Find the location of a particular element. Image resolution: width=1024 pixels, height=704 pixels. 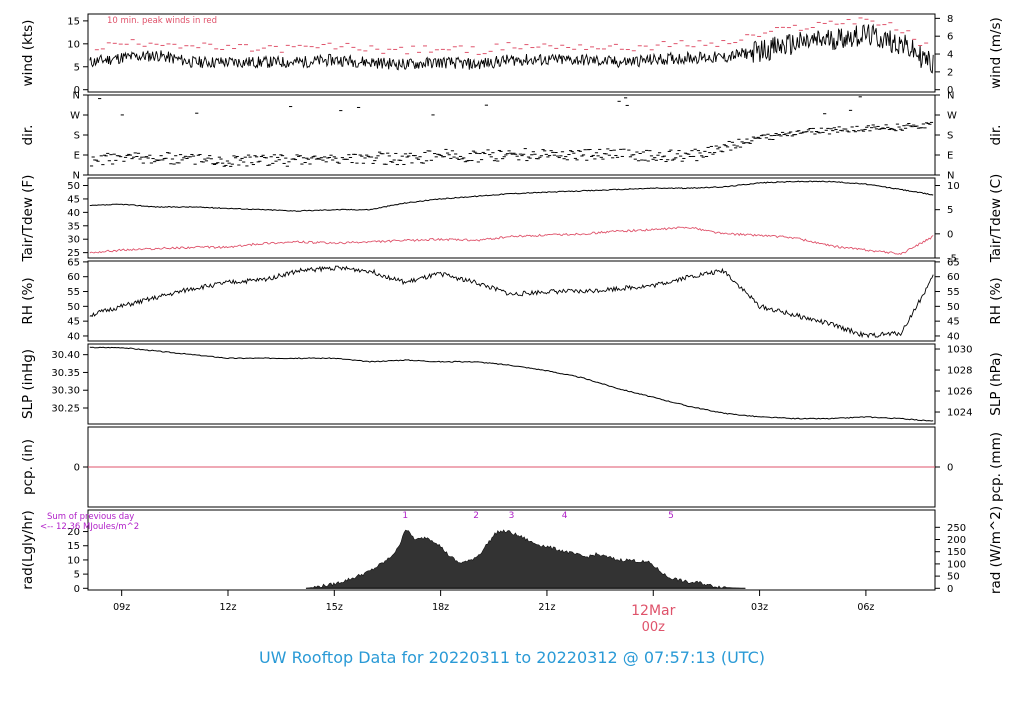

y-axis-title: RH (%) is located at coordinates (28, 300).